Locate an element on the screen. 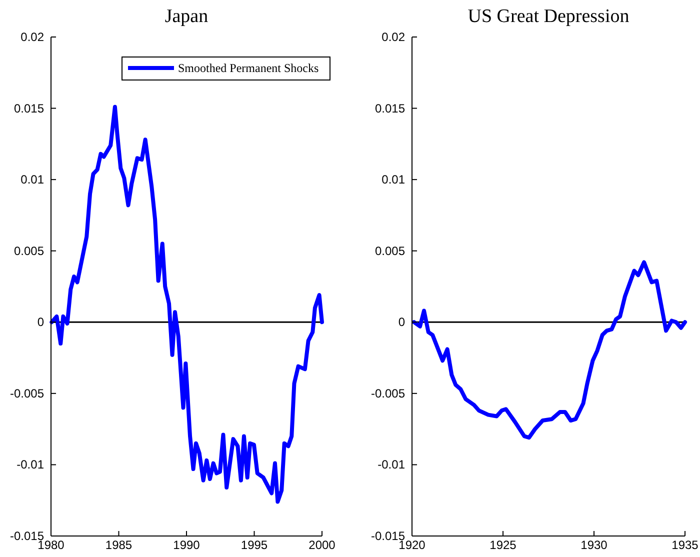 This screenshot has width=700, height=557. x-tick-label: 1985 is located at coordinates (118, 545).